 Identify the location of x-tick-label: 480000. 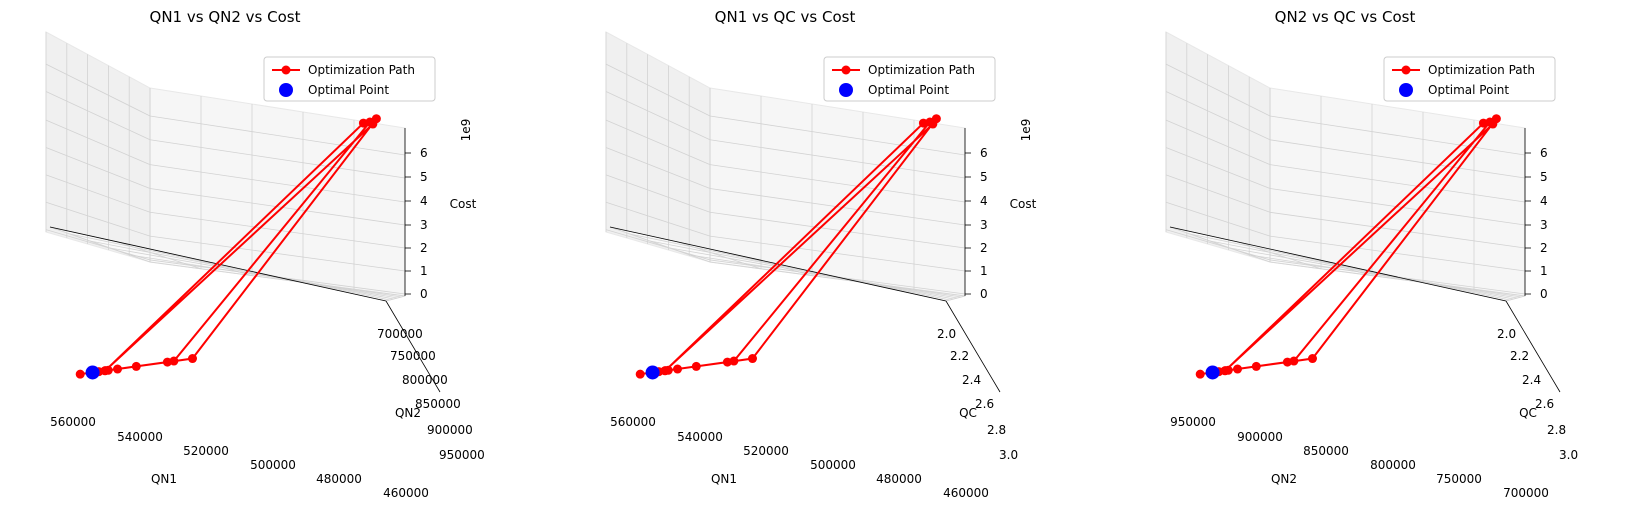
(339, 479).